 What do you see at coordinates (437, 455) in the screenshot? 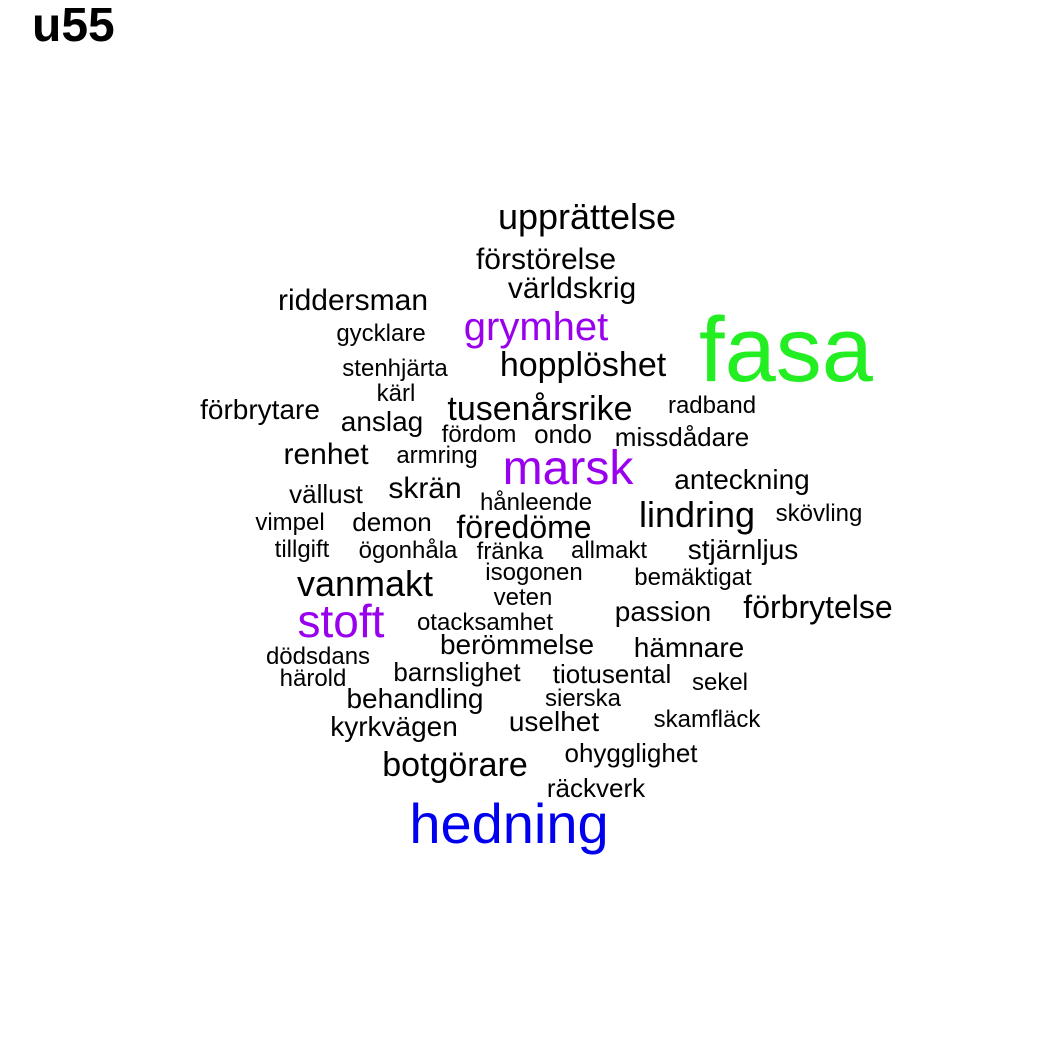
I see `word-armring: armring` at bounding box center [437, 455].